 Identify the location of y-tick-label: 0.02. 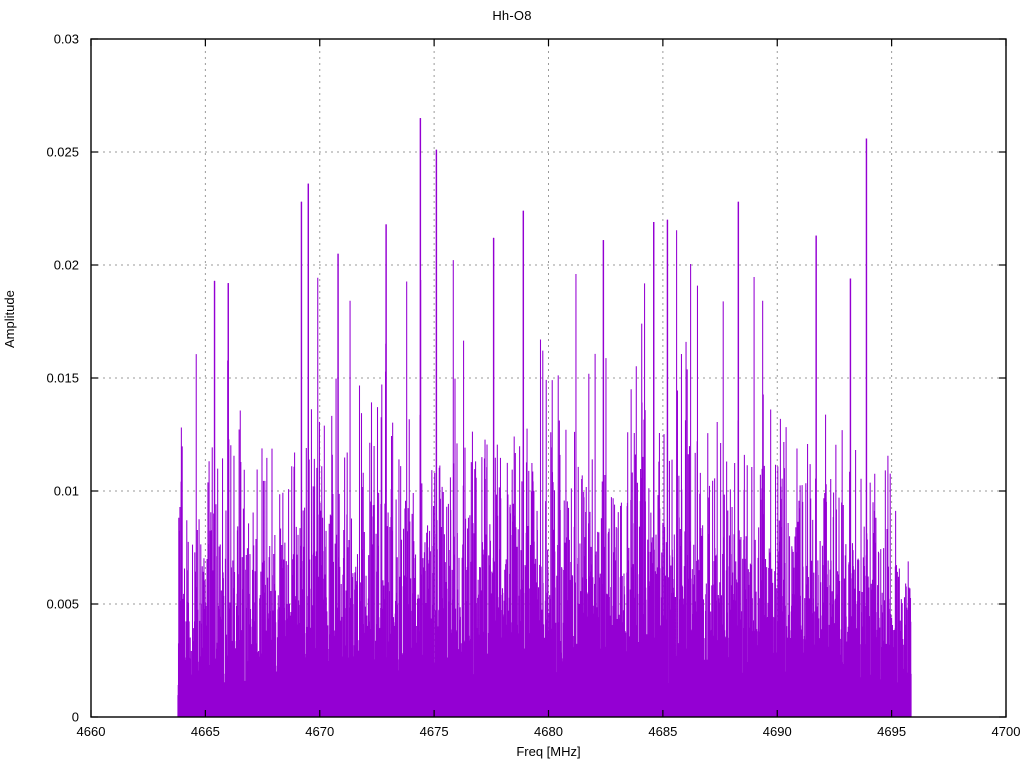
(66, 265).